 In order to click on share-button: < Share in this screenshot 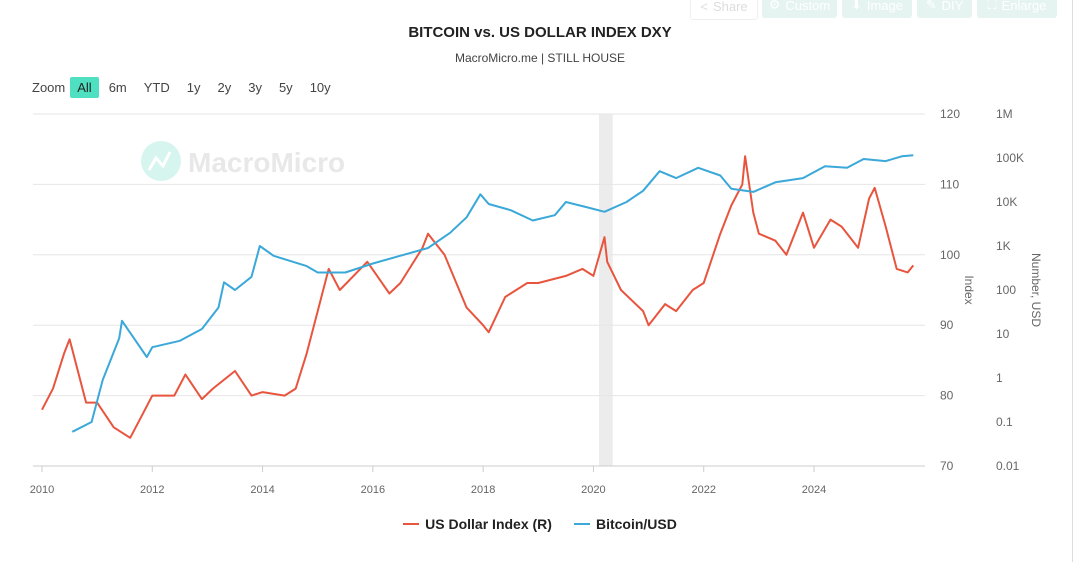, I will do `click(724, 10)`.